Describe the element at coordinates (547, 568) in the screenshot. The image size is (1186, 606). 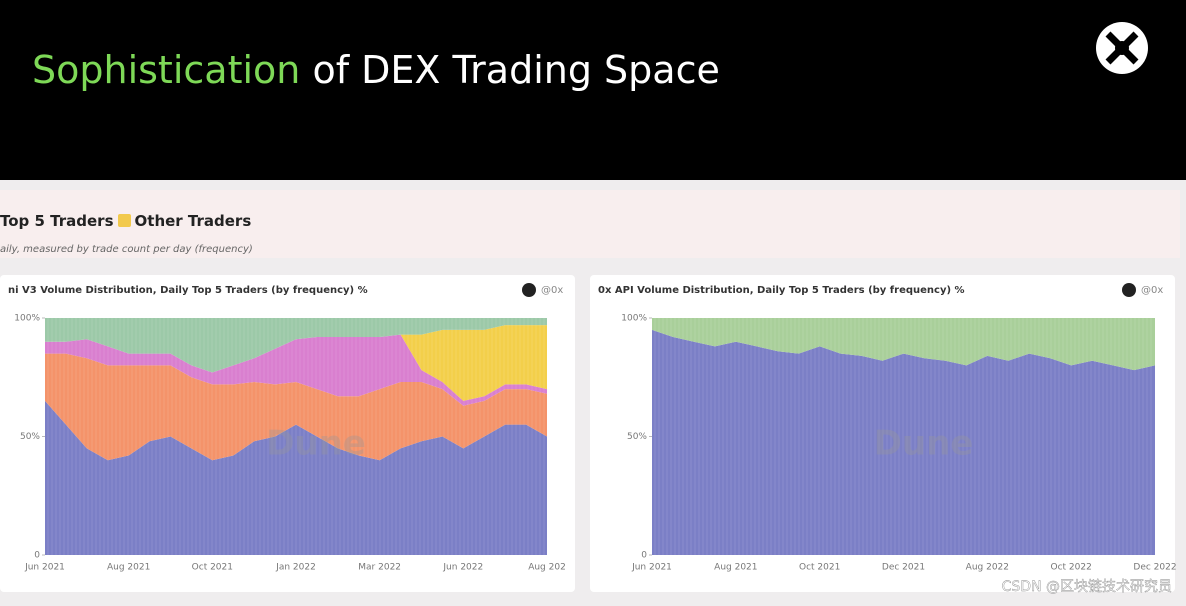
I see `x-tick-label: Aug 202` at that location.